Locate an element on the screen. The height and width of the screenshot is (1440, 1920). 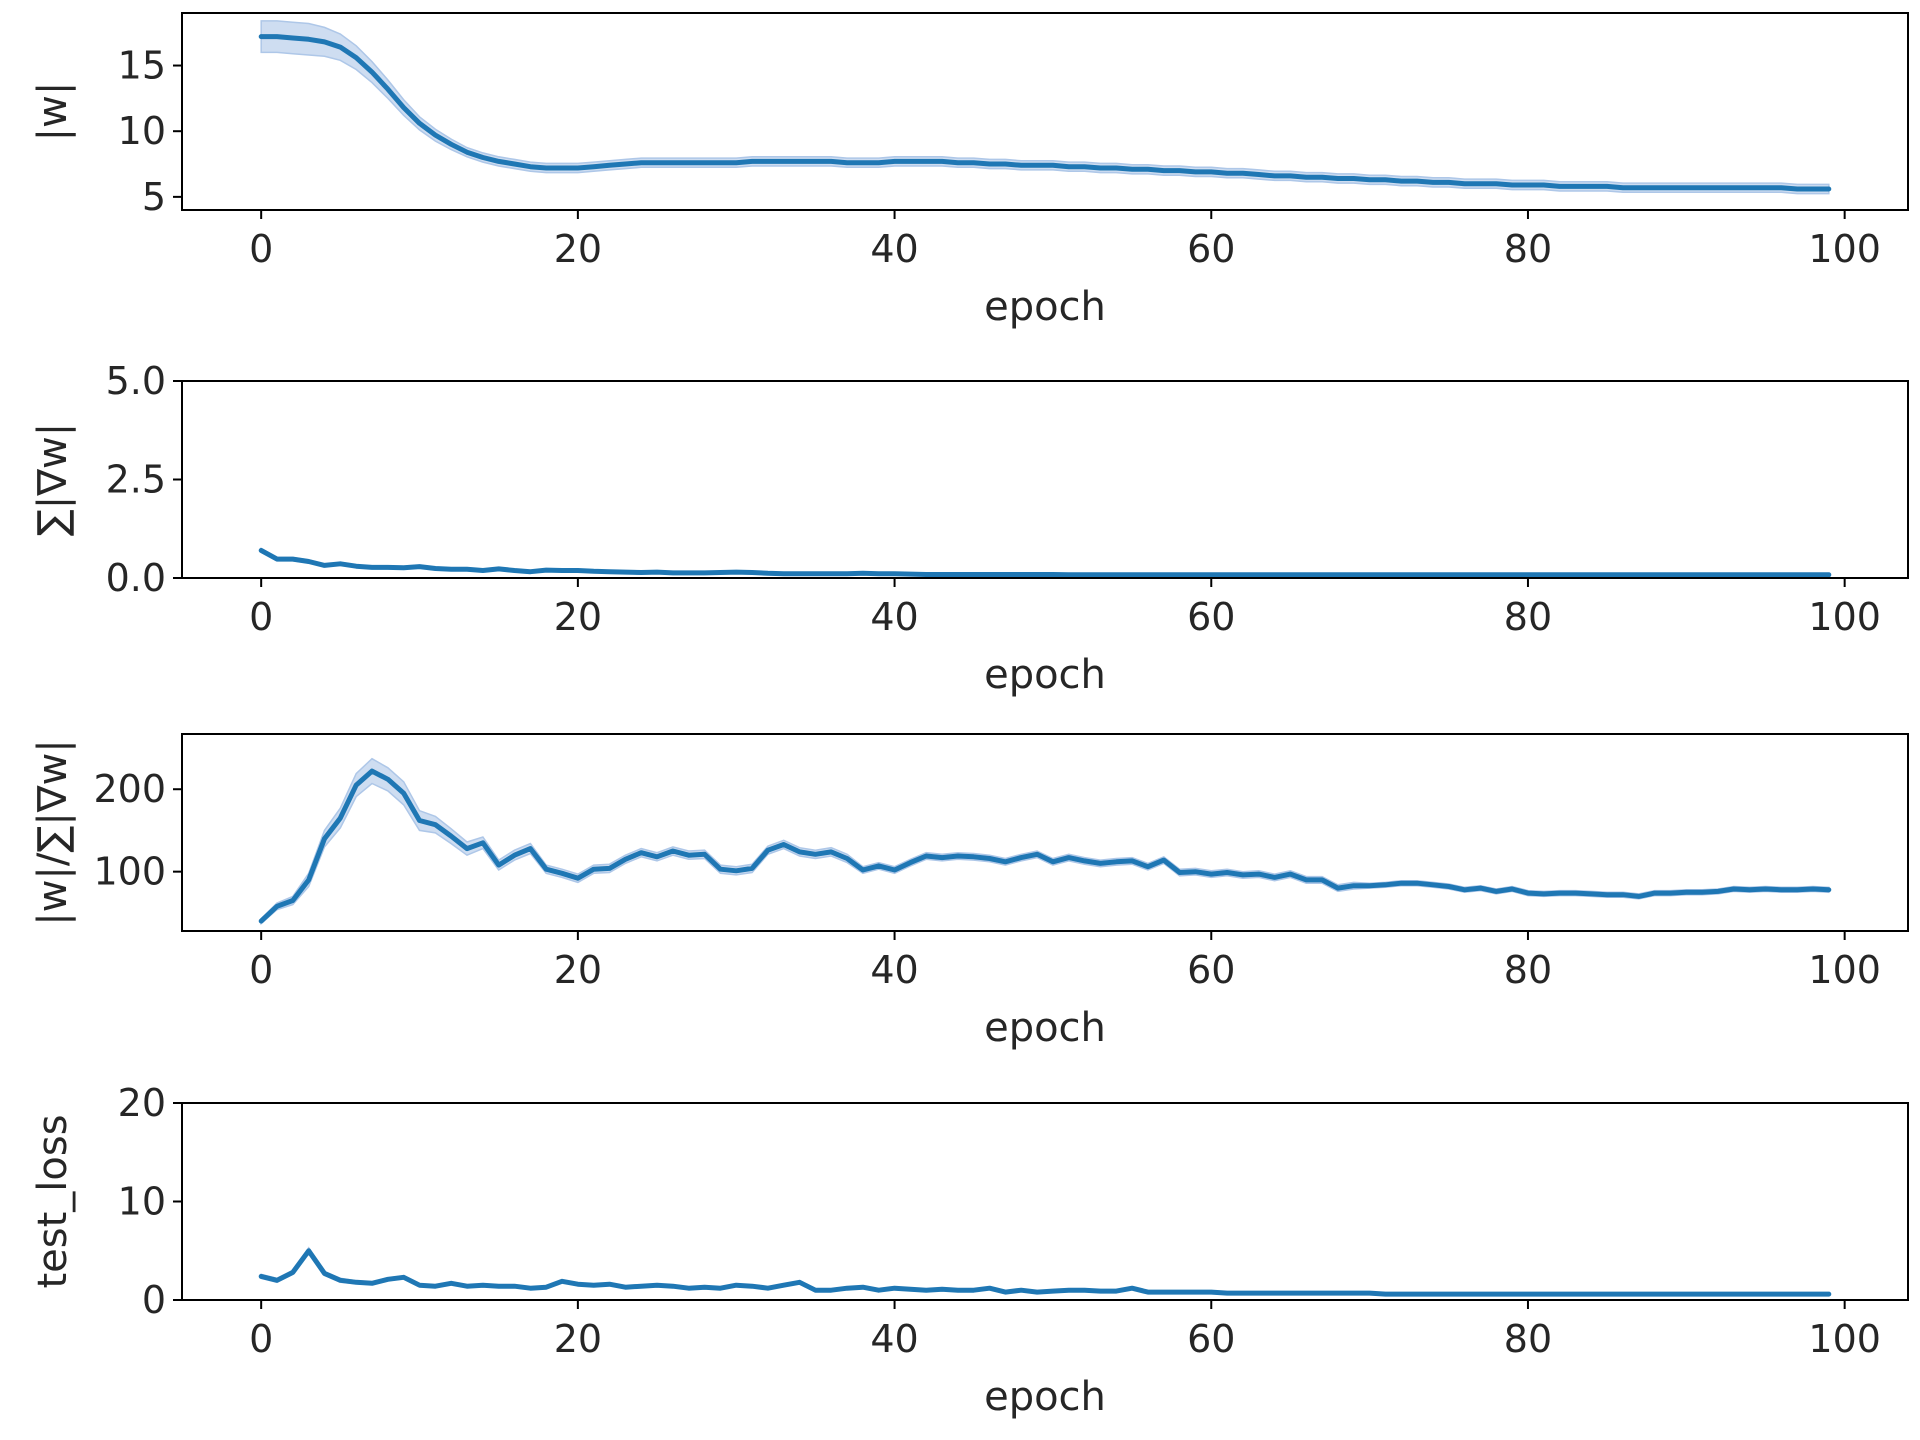
y-tick-label: 5.0 is located at coordinates (136, 381).